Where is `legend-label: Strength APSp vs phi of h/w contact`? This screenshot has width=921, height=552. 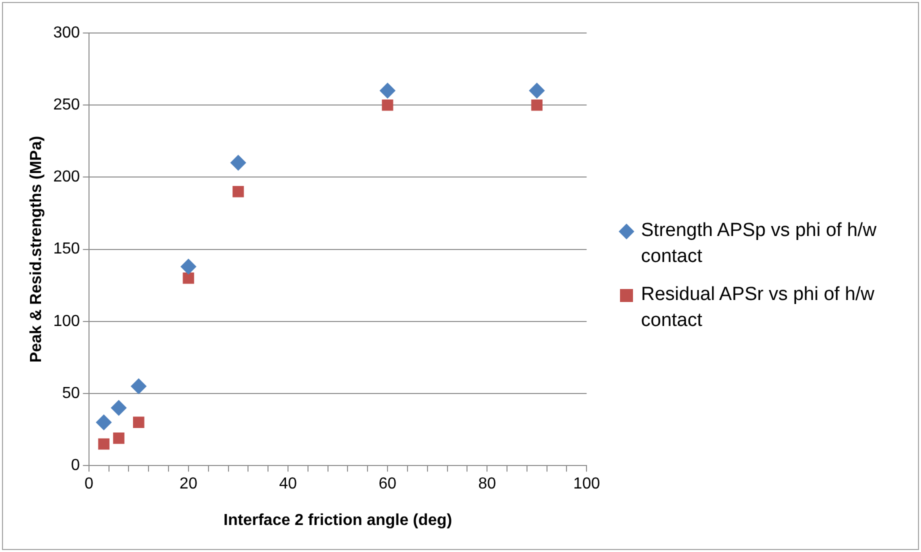 legend-label: Strength APSp vs phi of h/w contact is located at coordinates (759, 244).